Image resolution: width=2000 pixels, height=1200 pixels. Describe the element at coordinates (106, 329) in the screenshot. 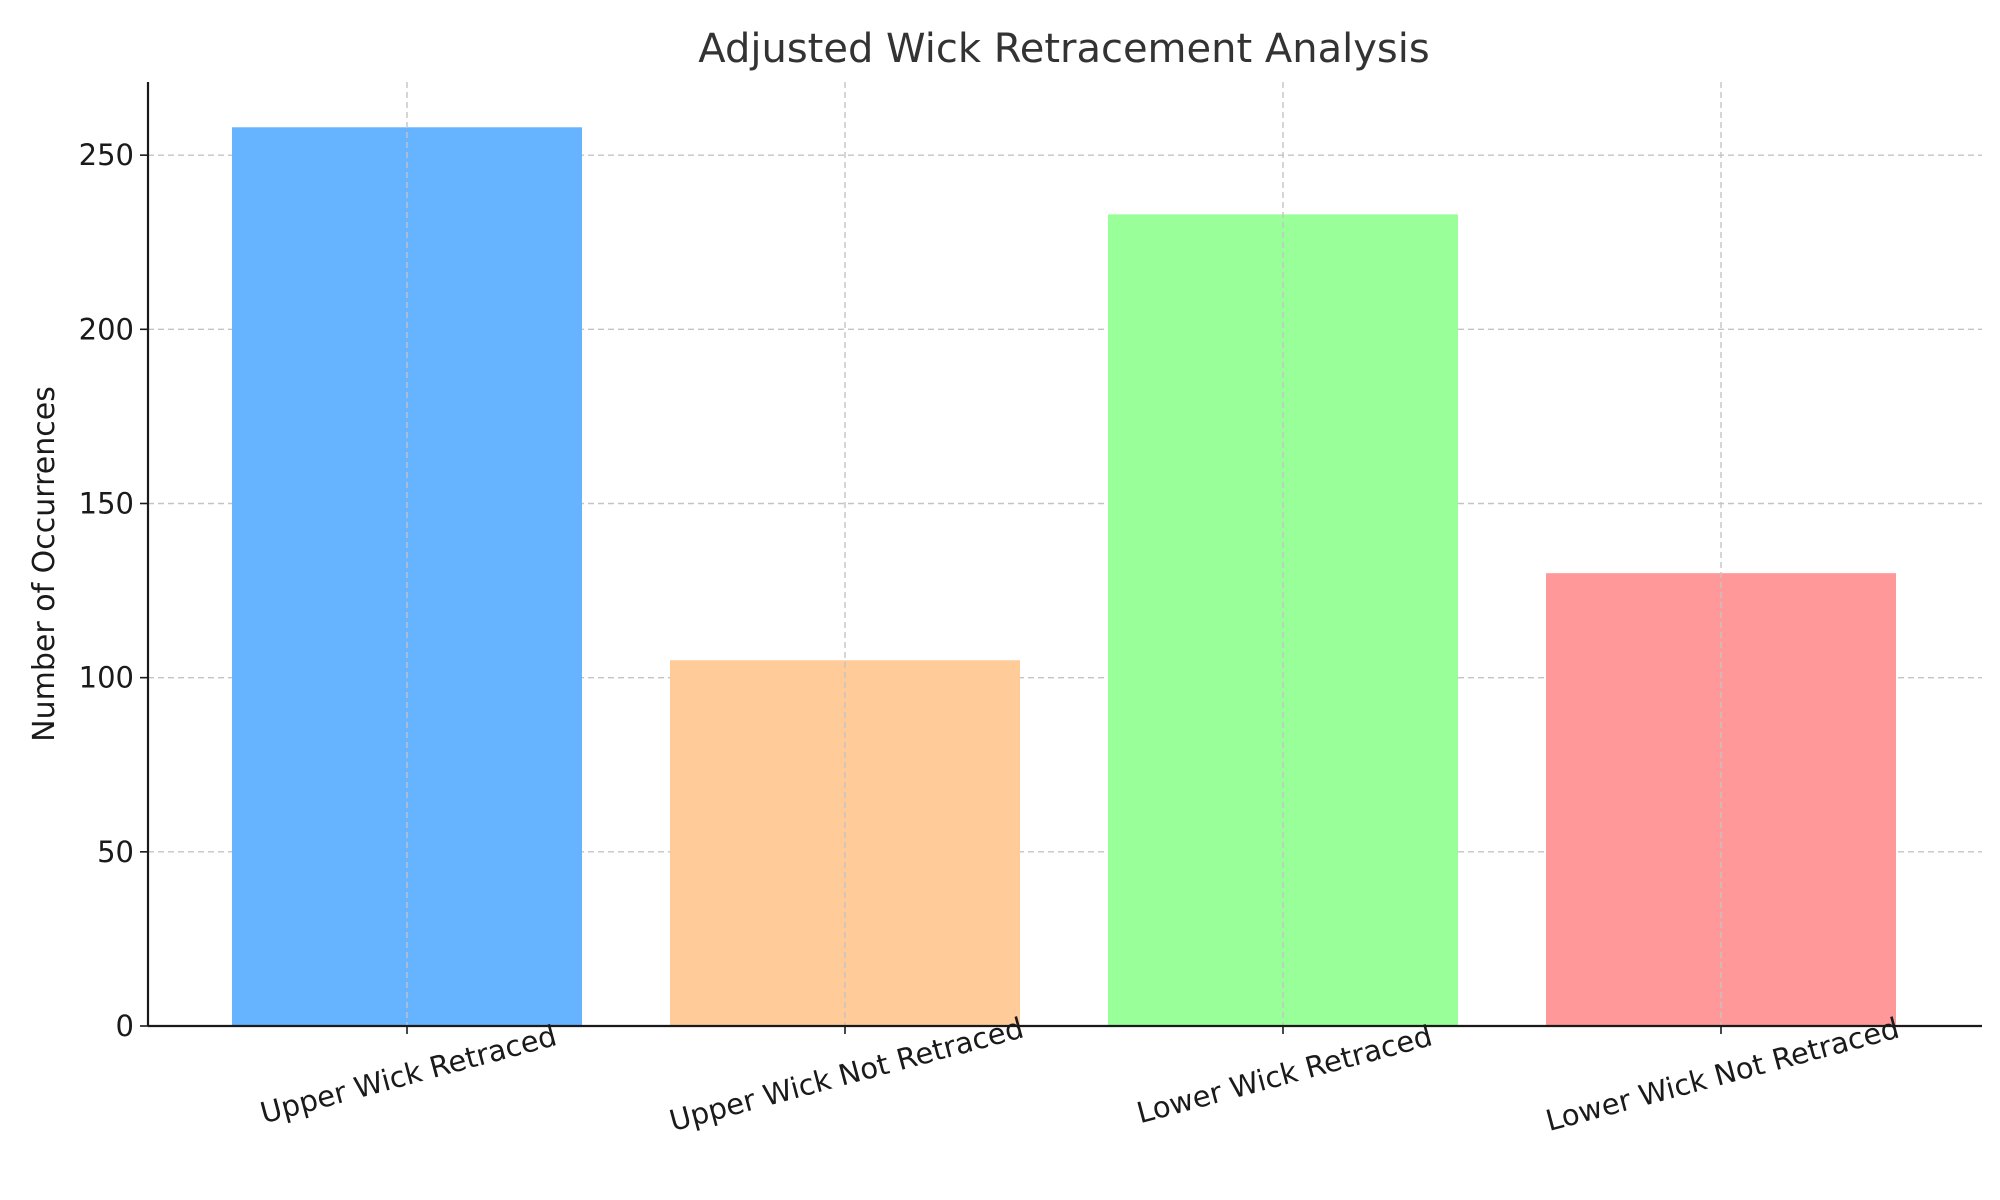

I see `y-tick-label: 200` at that location.